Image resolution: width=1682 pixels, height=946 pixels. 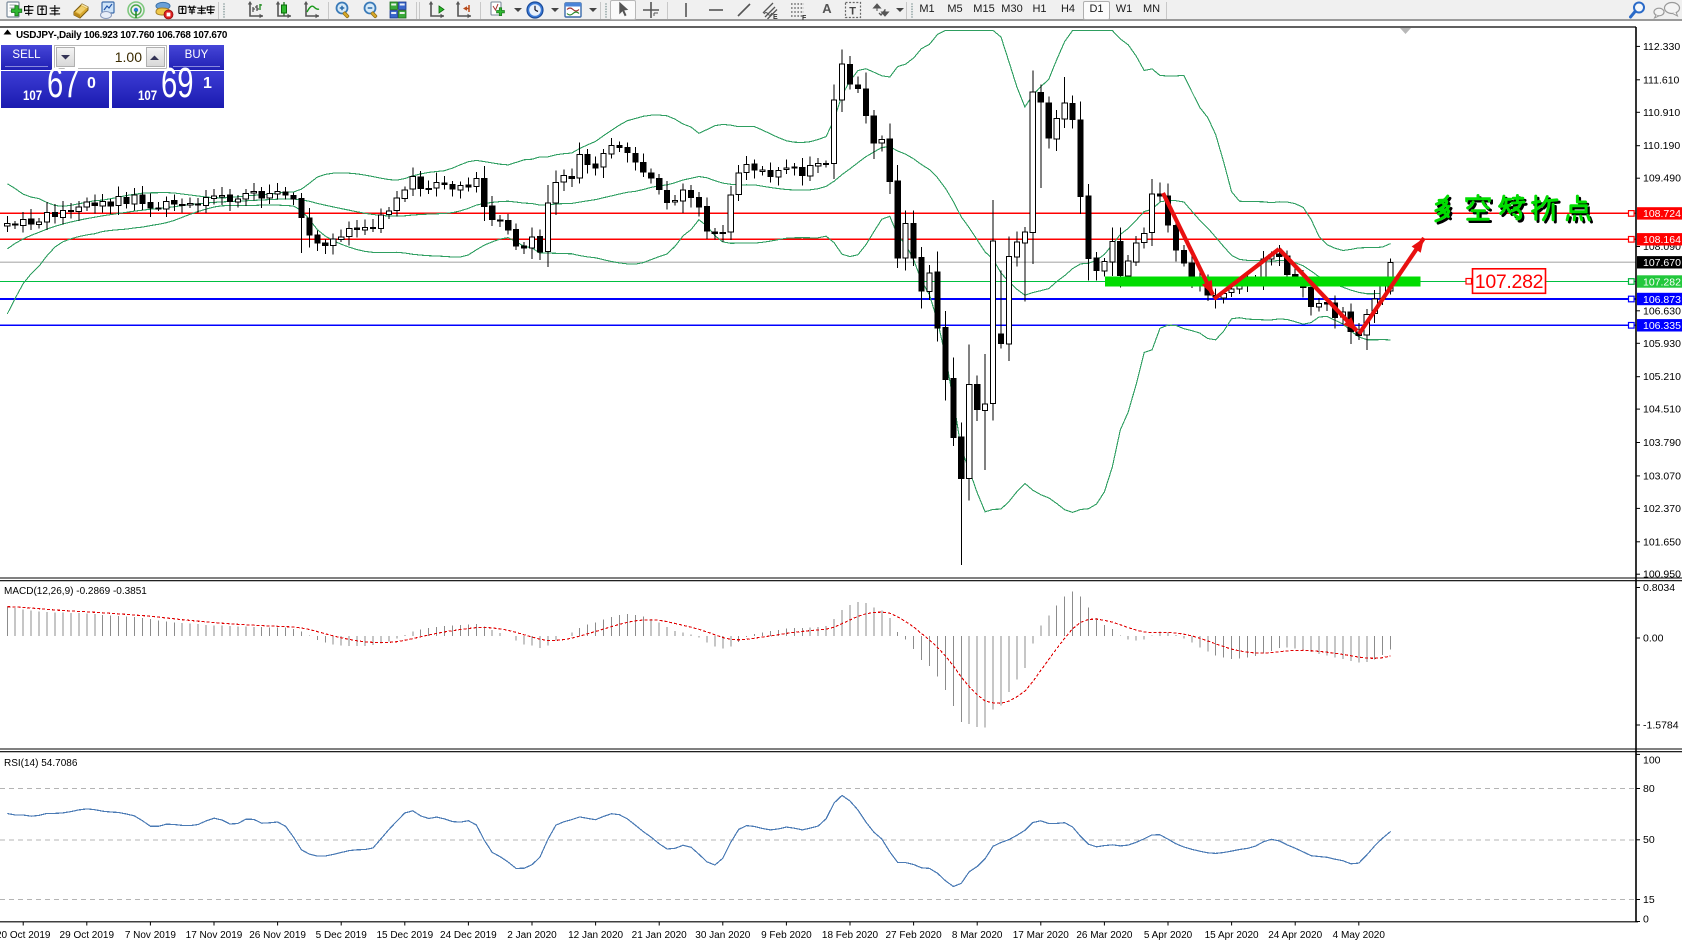 I want to click on svg-text: 15 Dec 2019, so click(x=404, y=935).